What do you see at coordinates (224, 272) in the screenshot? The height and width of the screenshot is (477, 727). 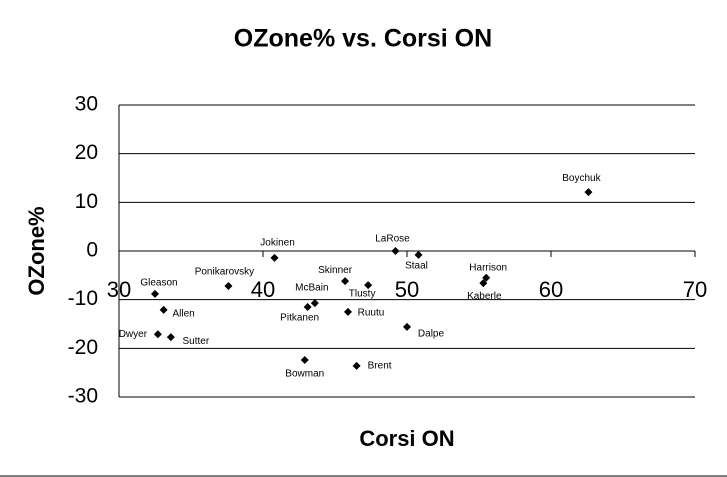 I see `point-label: Ponikarovsky` at bounding box center [224, 272].